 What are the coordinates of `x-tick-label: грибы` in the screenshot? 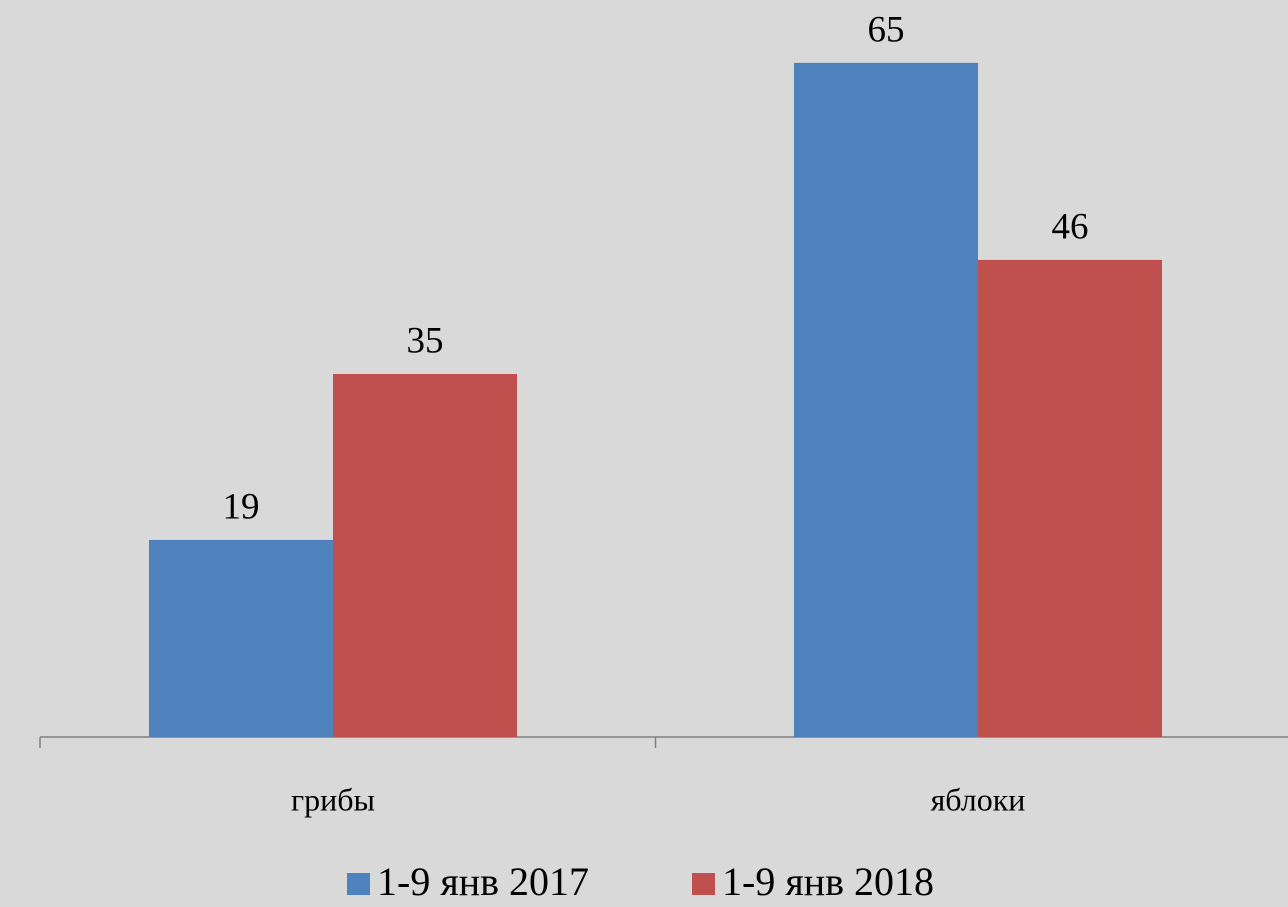 It's located at (333, 799).